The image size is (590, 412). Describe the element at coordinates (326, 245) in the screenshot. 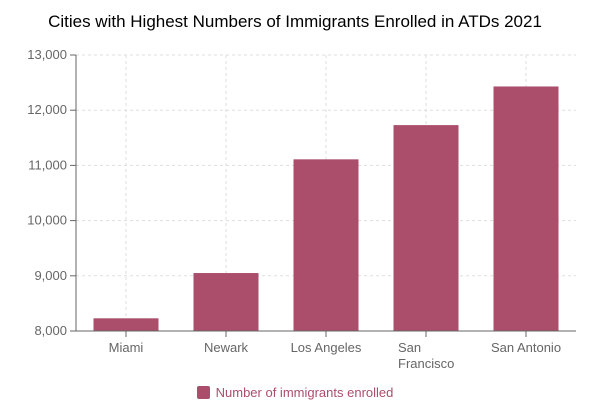

I see `bar-los-angeles` at that location.